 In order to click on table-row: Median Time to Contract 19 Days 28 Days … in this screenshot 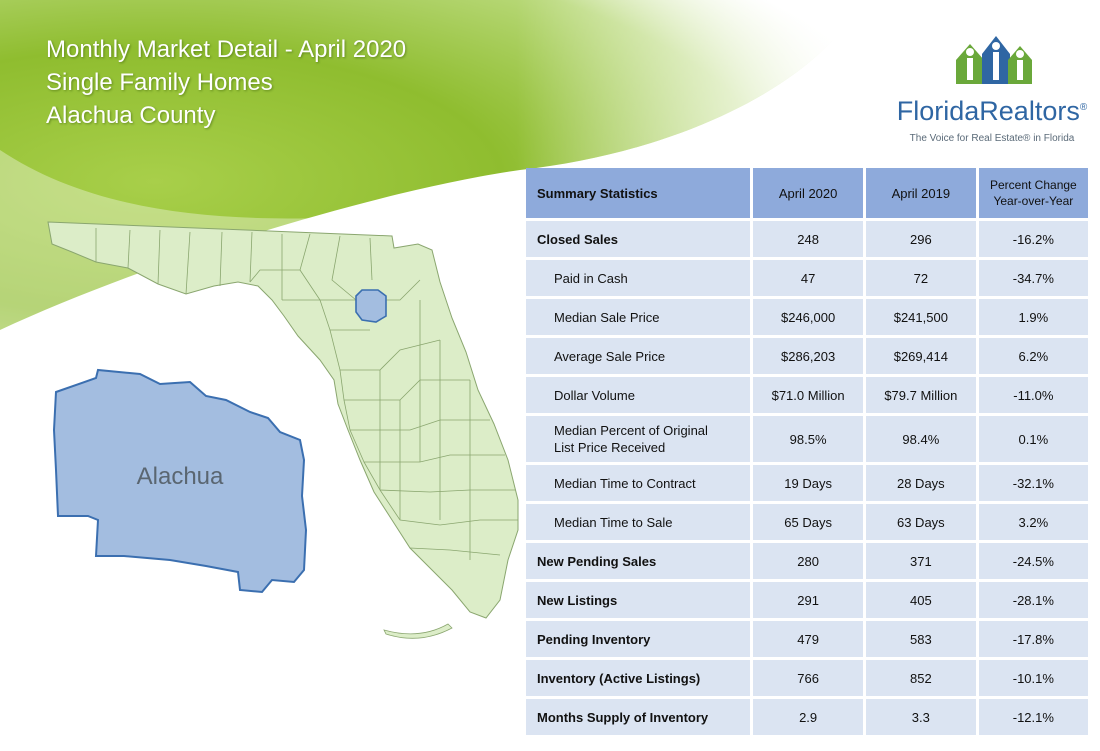, I will do `click(807, 483)`.